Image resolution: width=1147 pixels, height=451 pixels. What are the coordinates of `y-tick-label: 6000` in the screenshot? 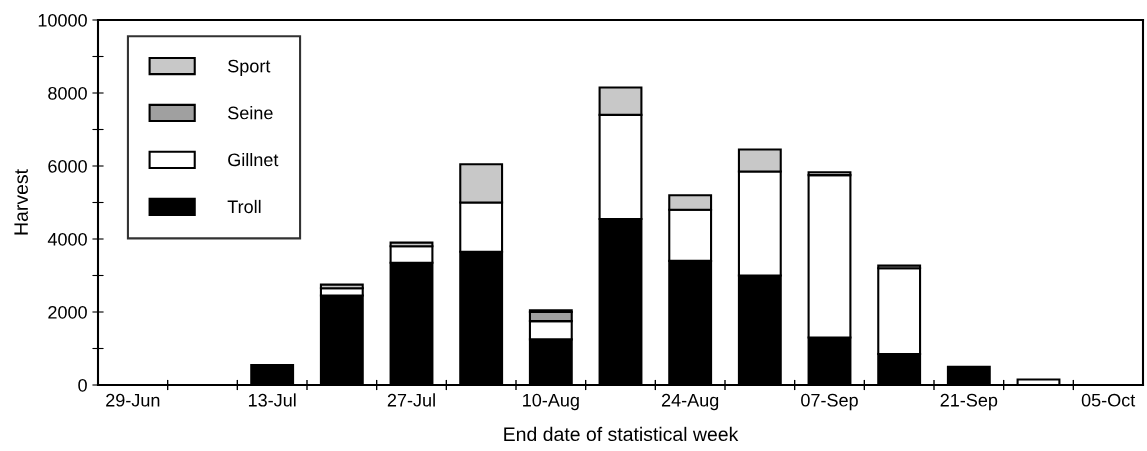 It's located at (67, 166).